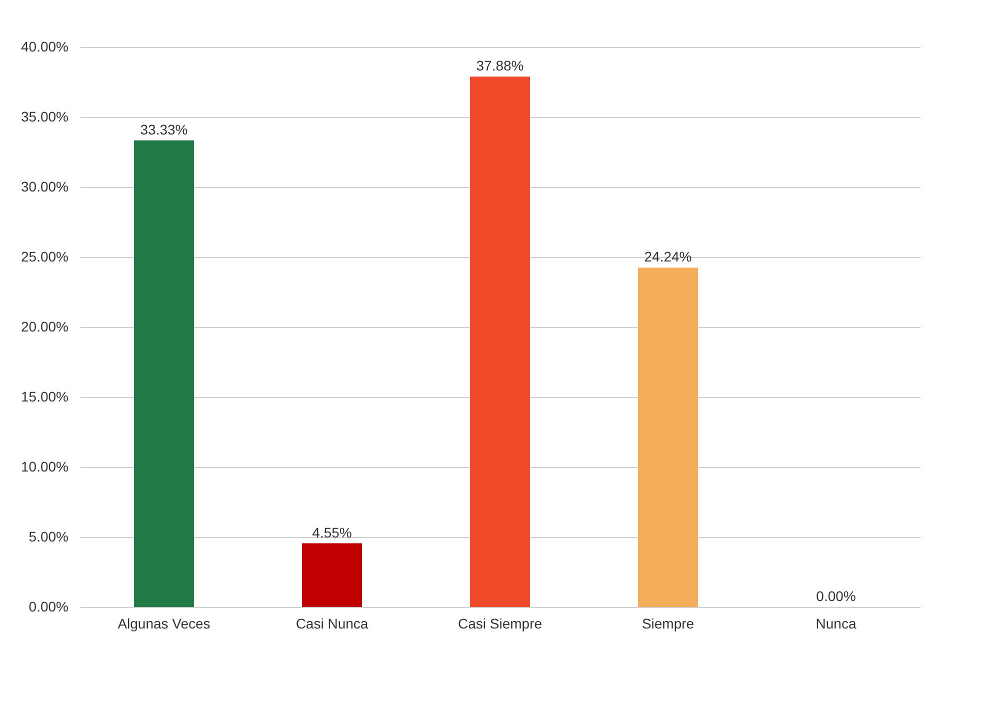 Image resolution: width=983 pixels, height=704 pixels. What do you see at coordinates (668, 256) in the screenshot?
I see `data-label: 24.24%` at bounding box center [668, 256].